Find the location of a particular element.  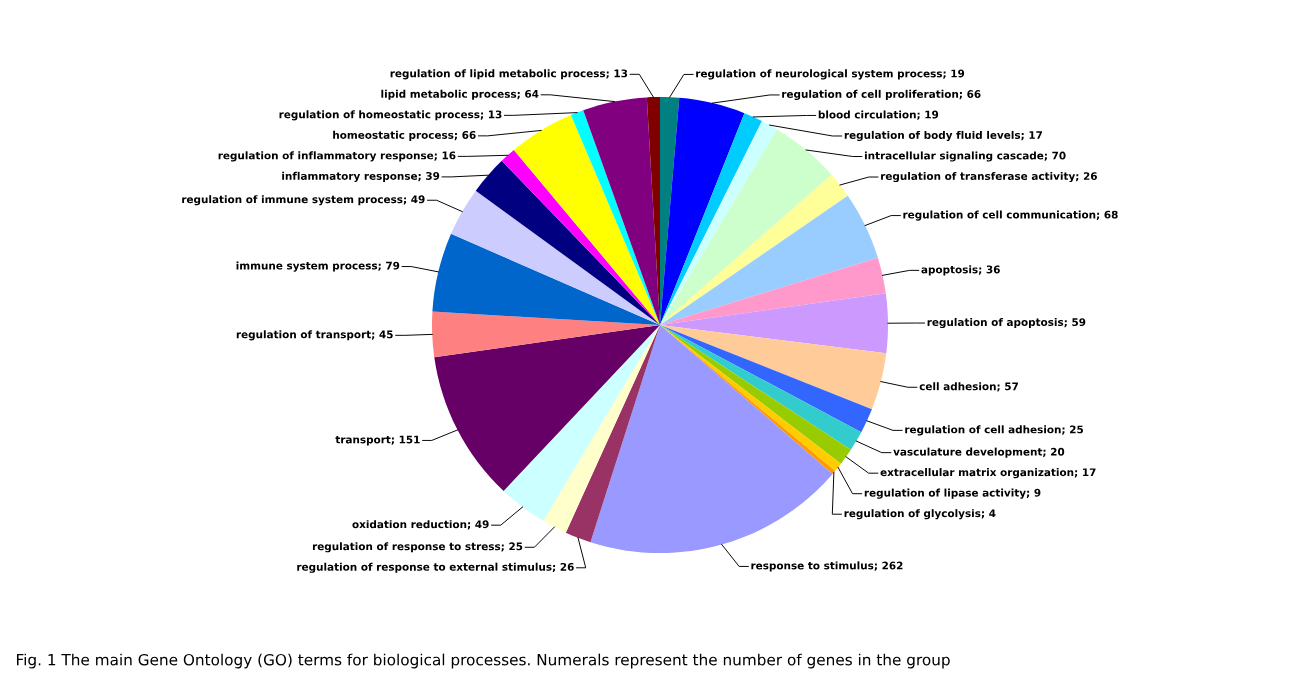

slice-label: apoptosis; 36 is located at coordinates (960, 270).